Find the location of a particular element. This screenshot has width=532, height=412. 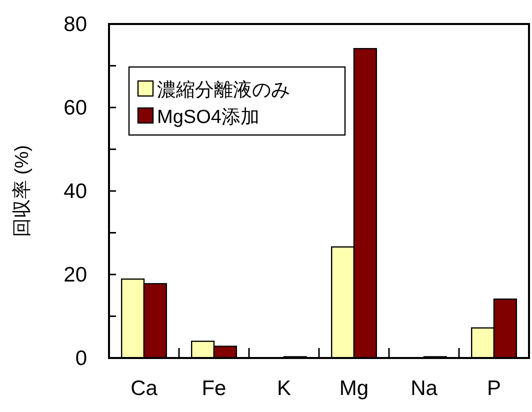

y-tick-label: 80 is located at coordinates (75, 24).